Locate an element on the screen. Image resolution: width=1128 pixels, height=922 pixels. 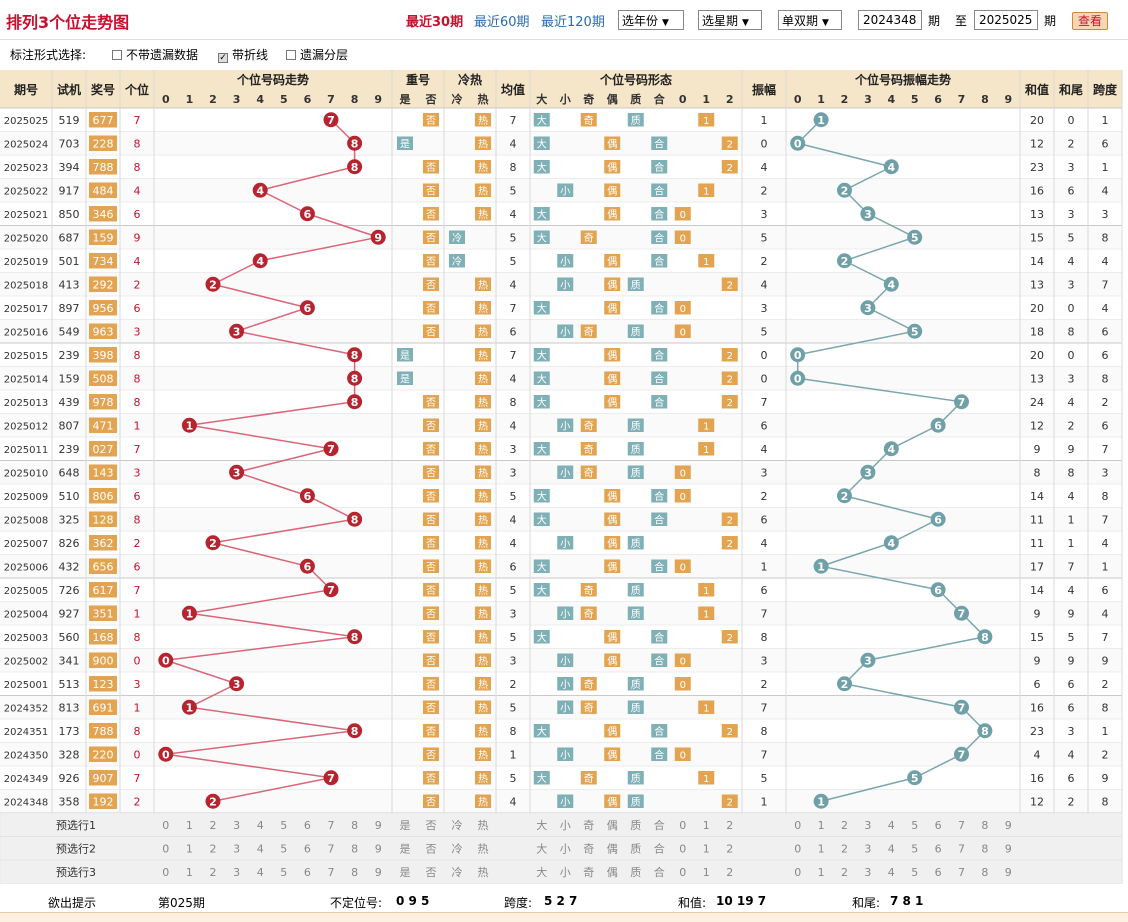
option-line: ✓ 带折线 is located at coordinates (243, 54).